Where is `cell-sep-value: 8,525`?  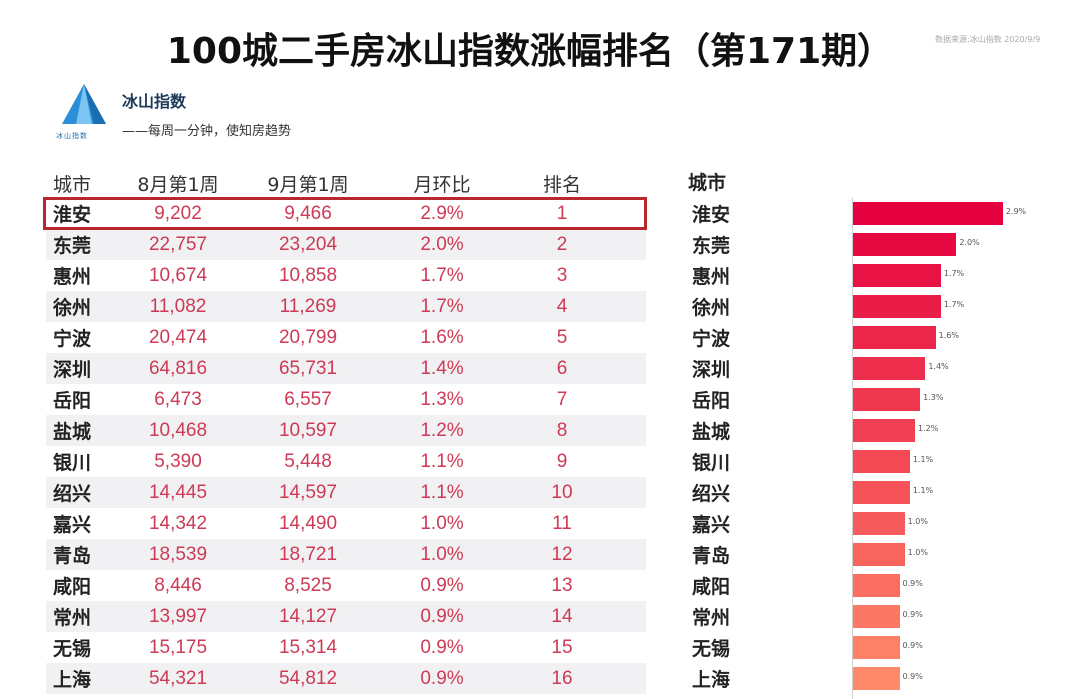
cell-sep-value: 8,525 is located at coordinates (308, 585).